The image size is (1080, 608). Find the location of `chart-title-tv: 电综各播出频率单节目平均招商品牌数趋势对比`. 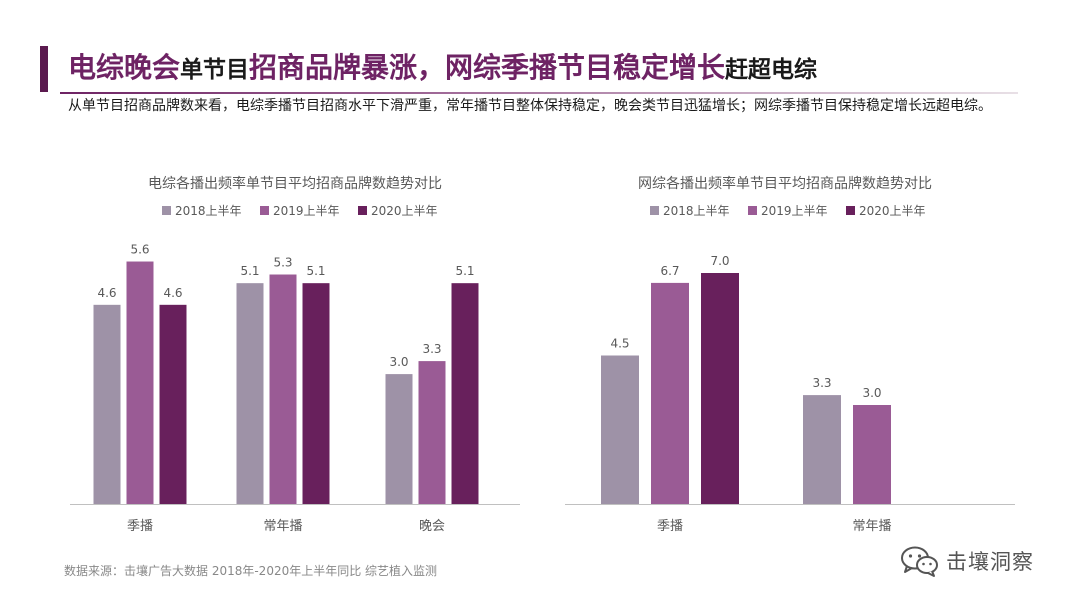

chart-title-tv: 电综各播出频率单节目平均招商品牌数趋势对比 is located at coordinates (295, 183).